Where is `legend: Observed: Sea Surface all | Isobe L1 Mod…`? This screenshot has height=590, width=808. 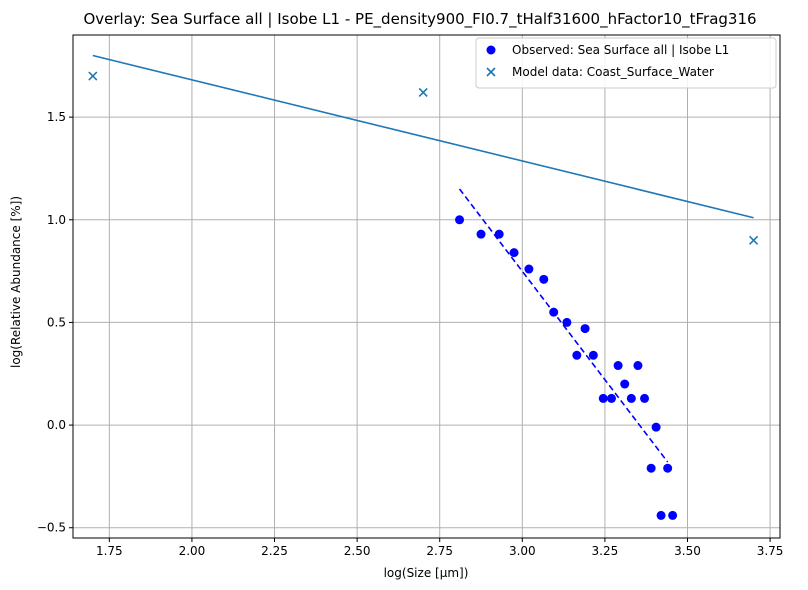
legend: Observed: Sea Surface all | Isobe L1 Mod… is located at coordinates (626, 63).